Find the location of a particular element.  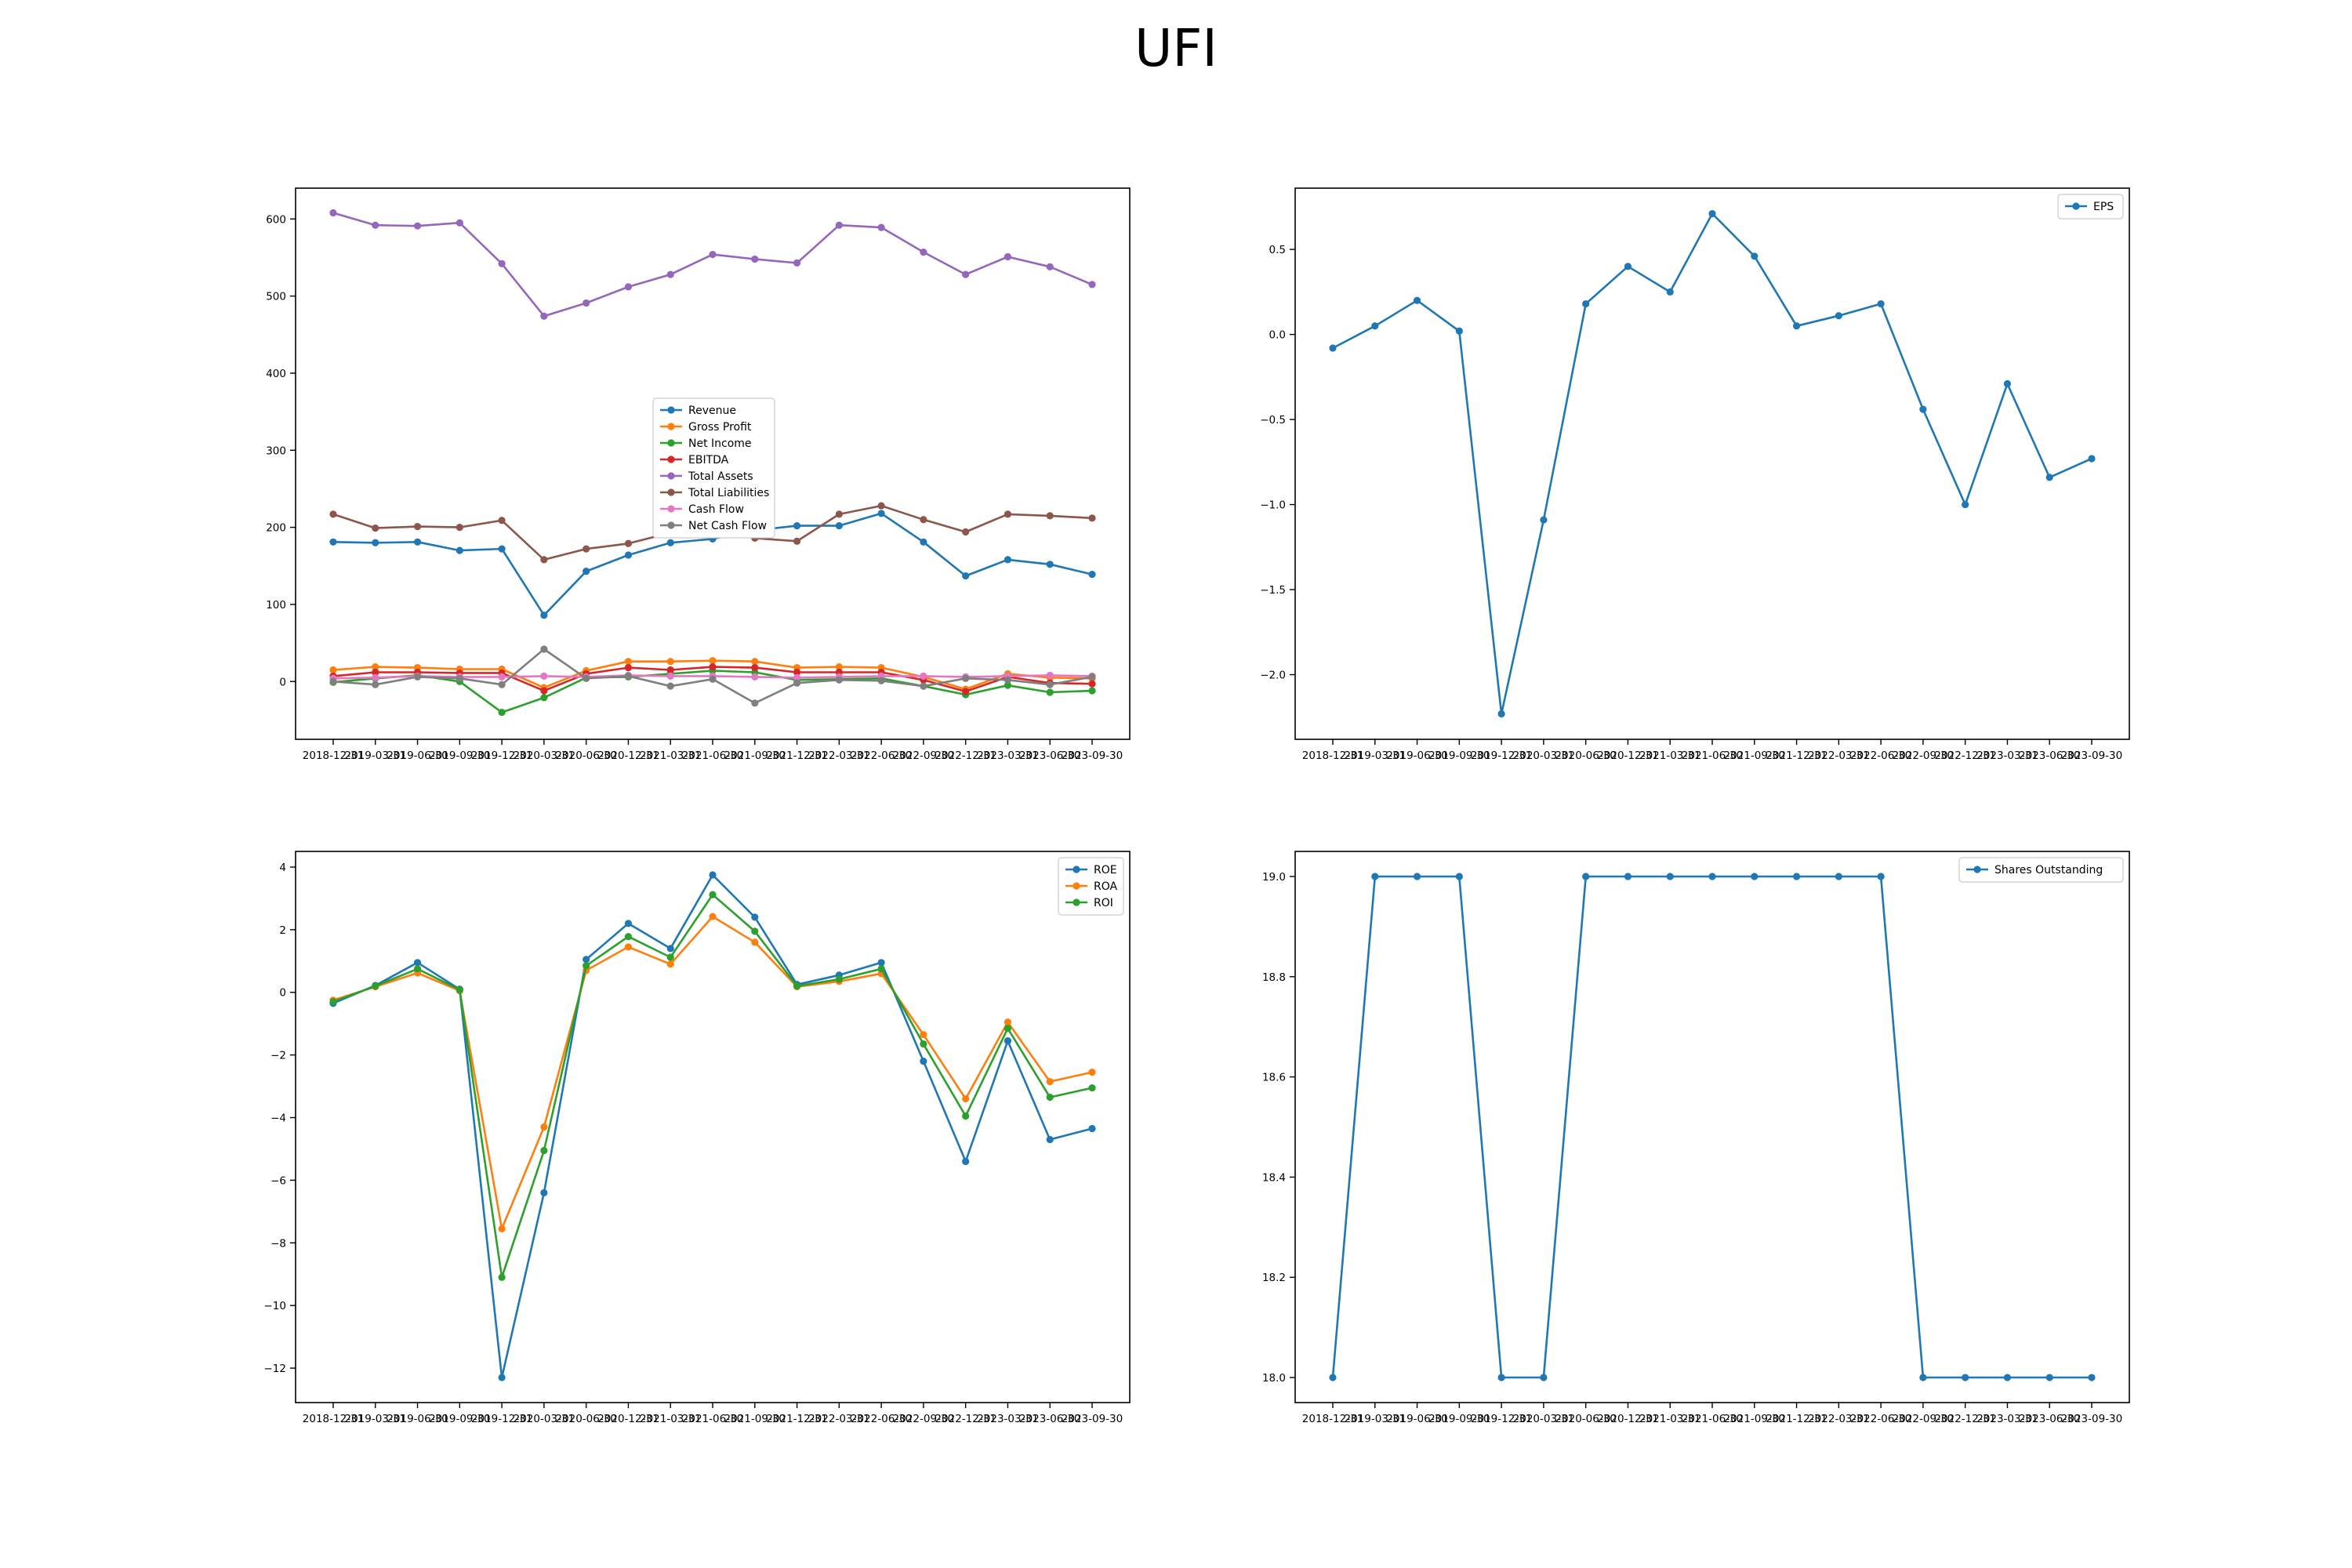

legend-marker-shares-outstanding is located at coordinates (1977, 869).